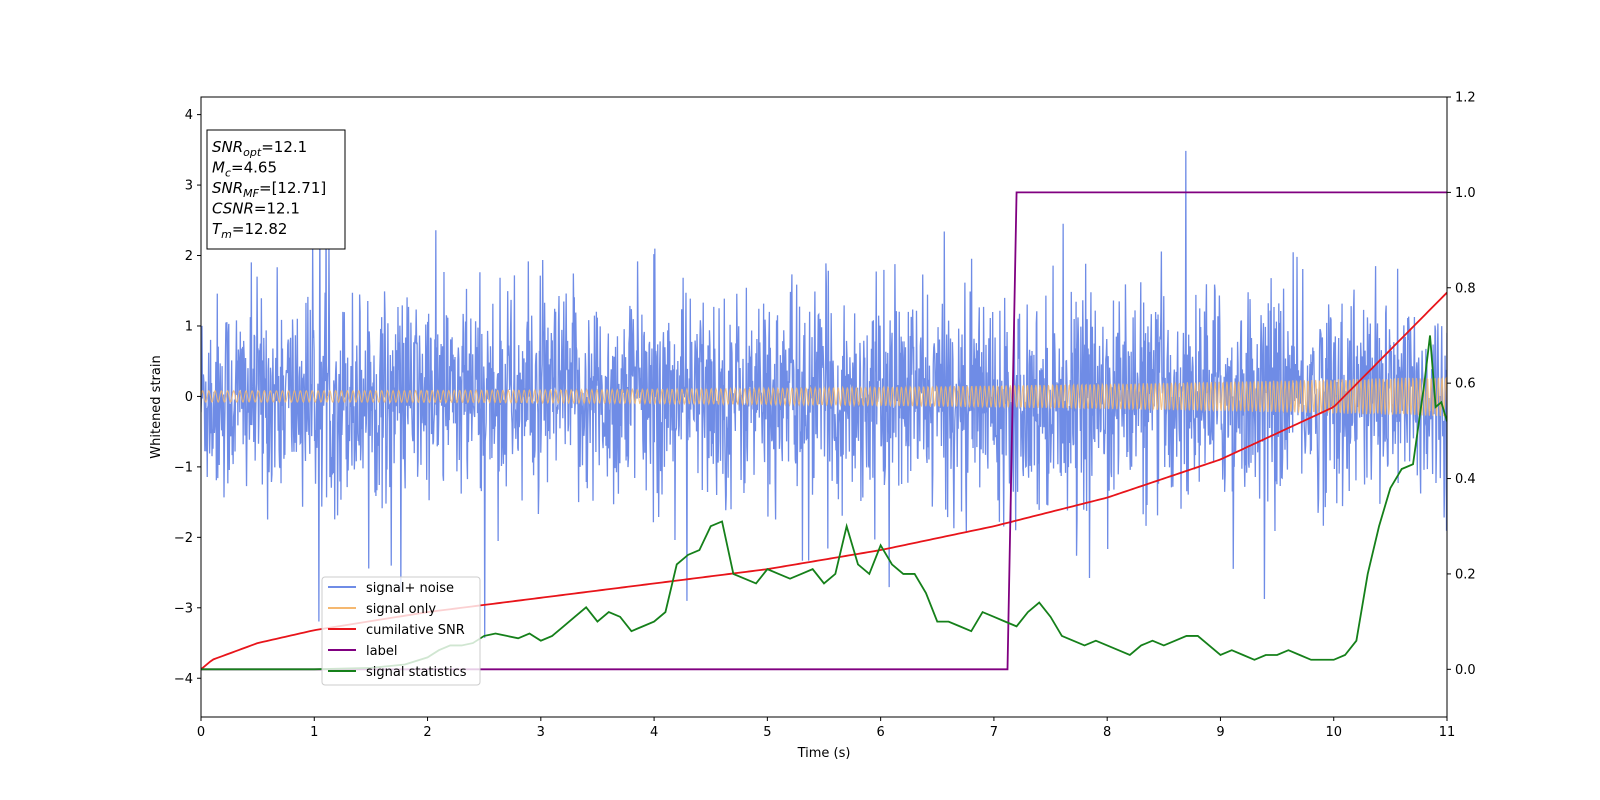  Describe the element at coordinates (767, 732) in the screenshot. I see `x-tick-label: 5` at that location.